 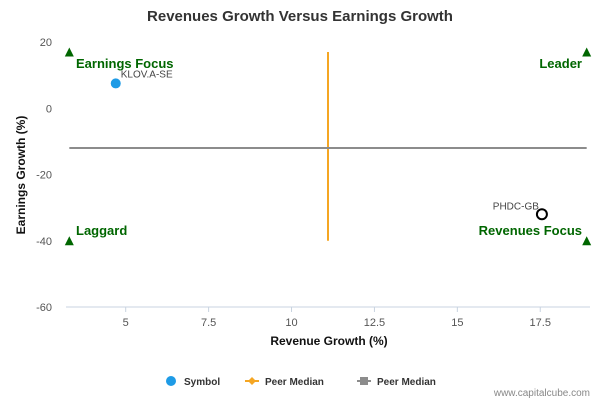 I want to click on quadrant-marker-bottom-left, so click(x=69, y=241).